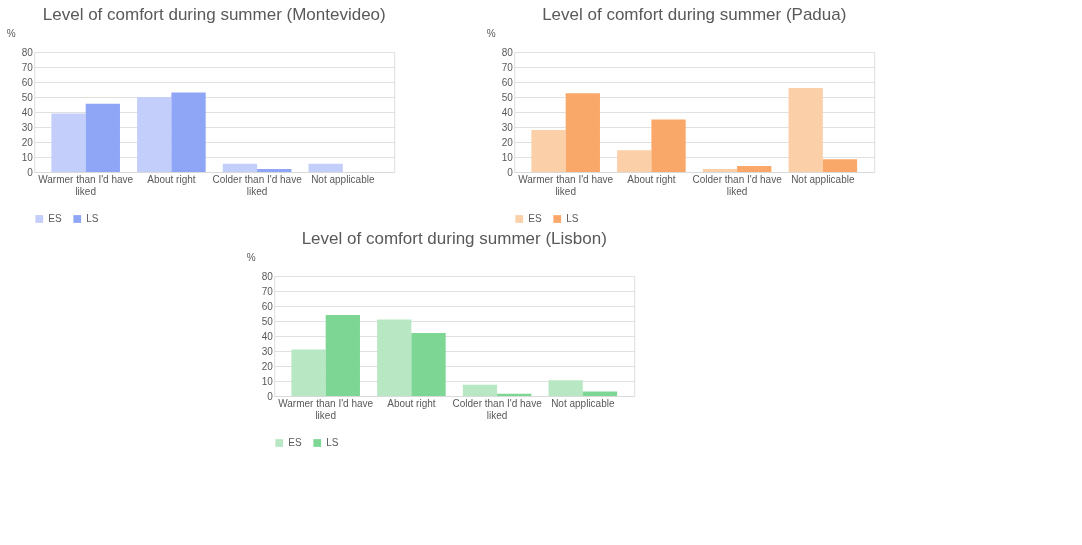 This screenshot has height=545, width=1082. Describe the element at coordinates (214, 14) in the screenshot. I see `chart-title: Level of comfort during summer (Montevideo)` at that location.